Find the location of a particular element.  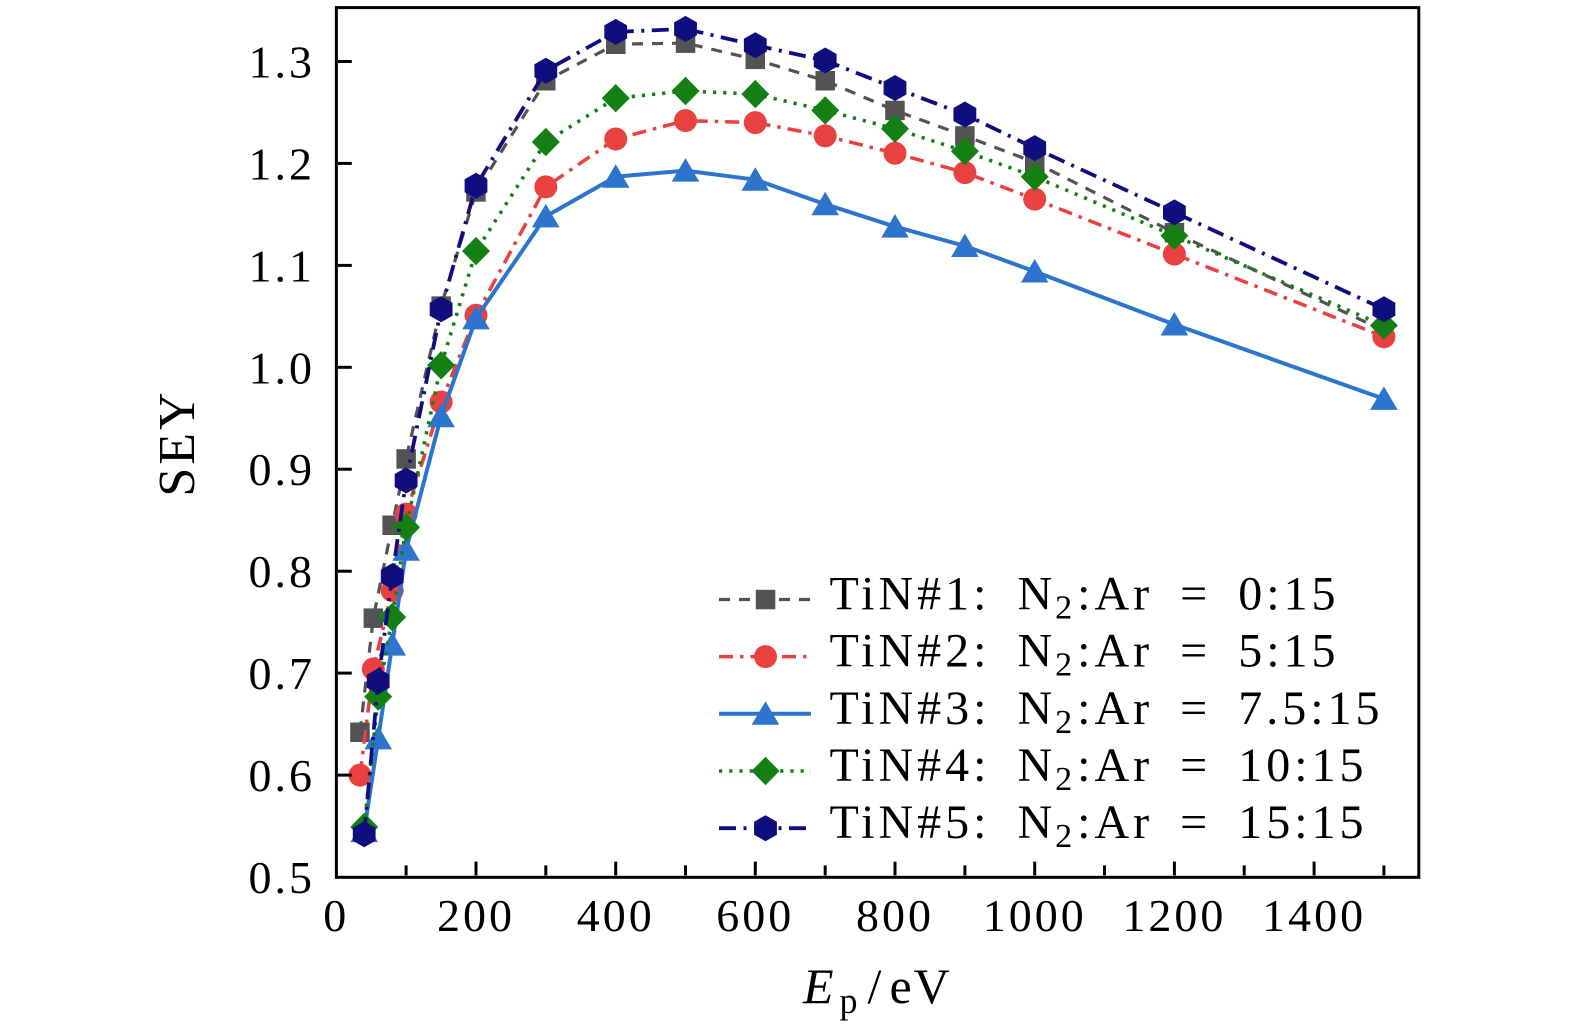

svg-text: 1400 is located at coordinates (1314, 915).